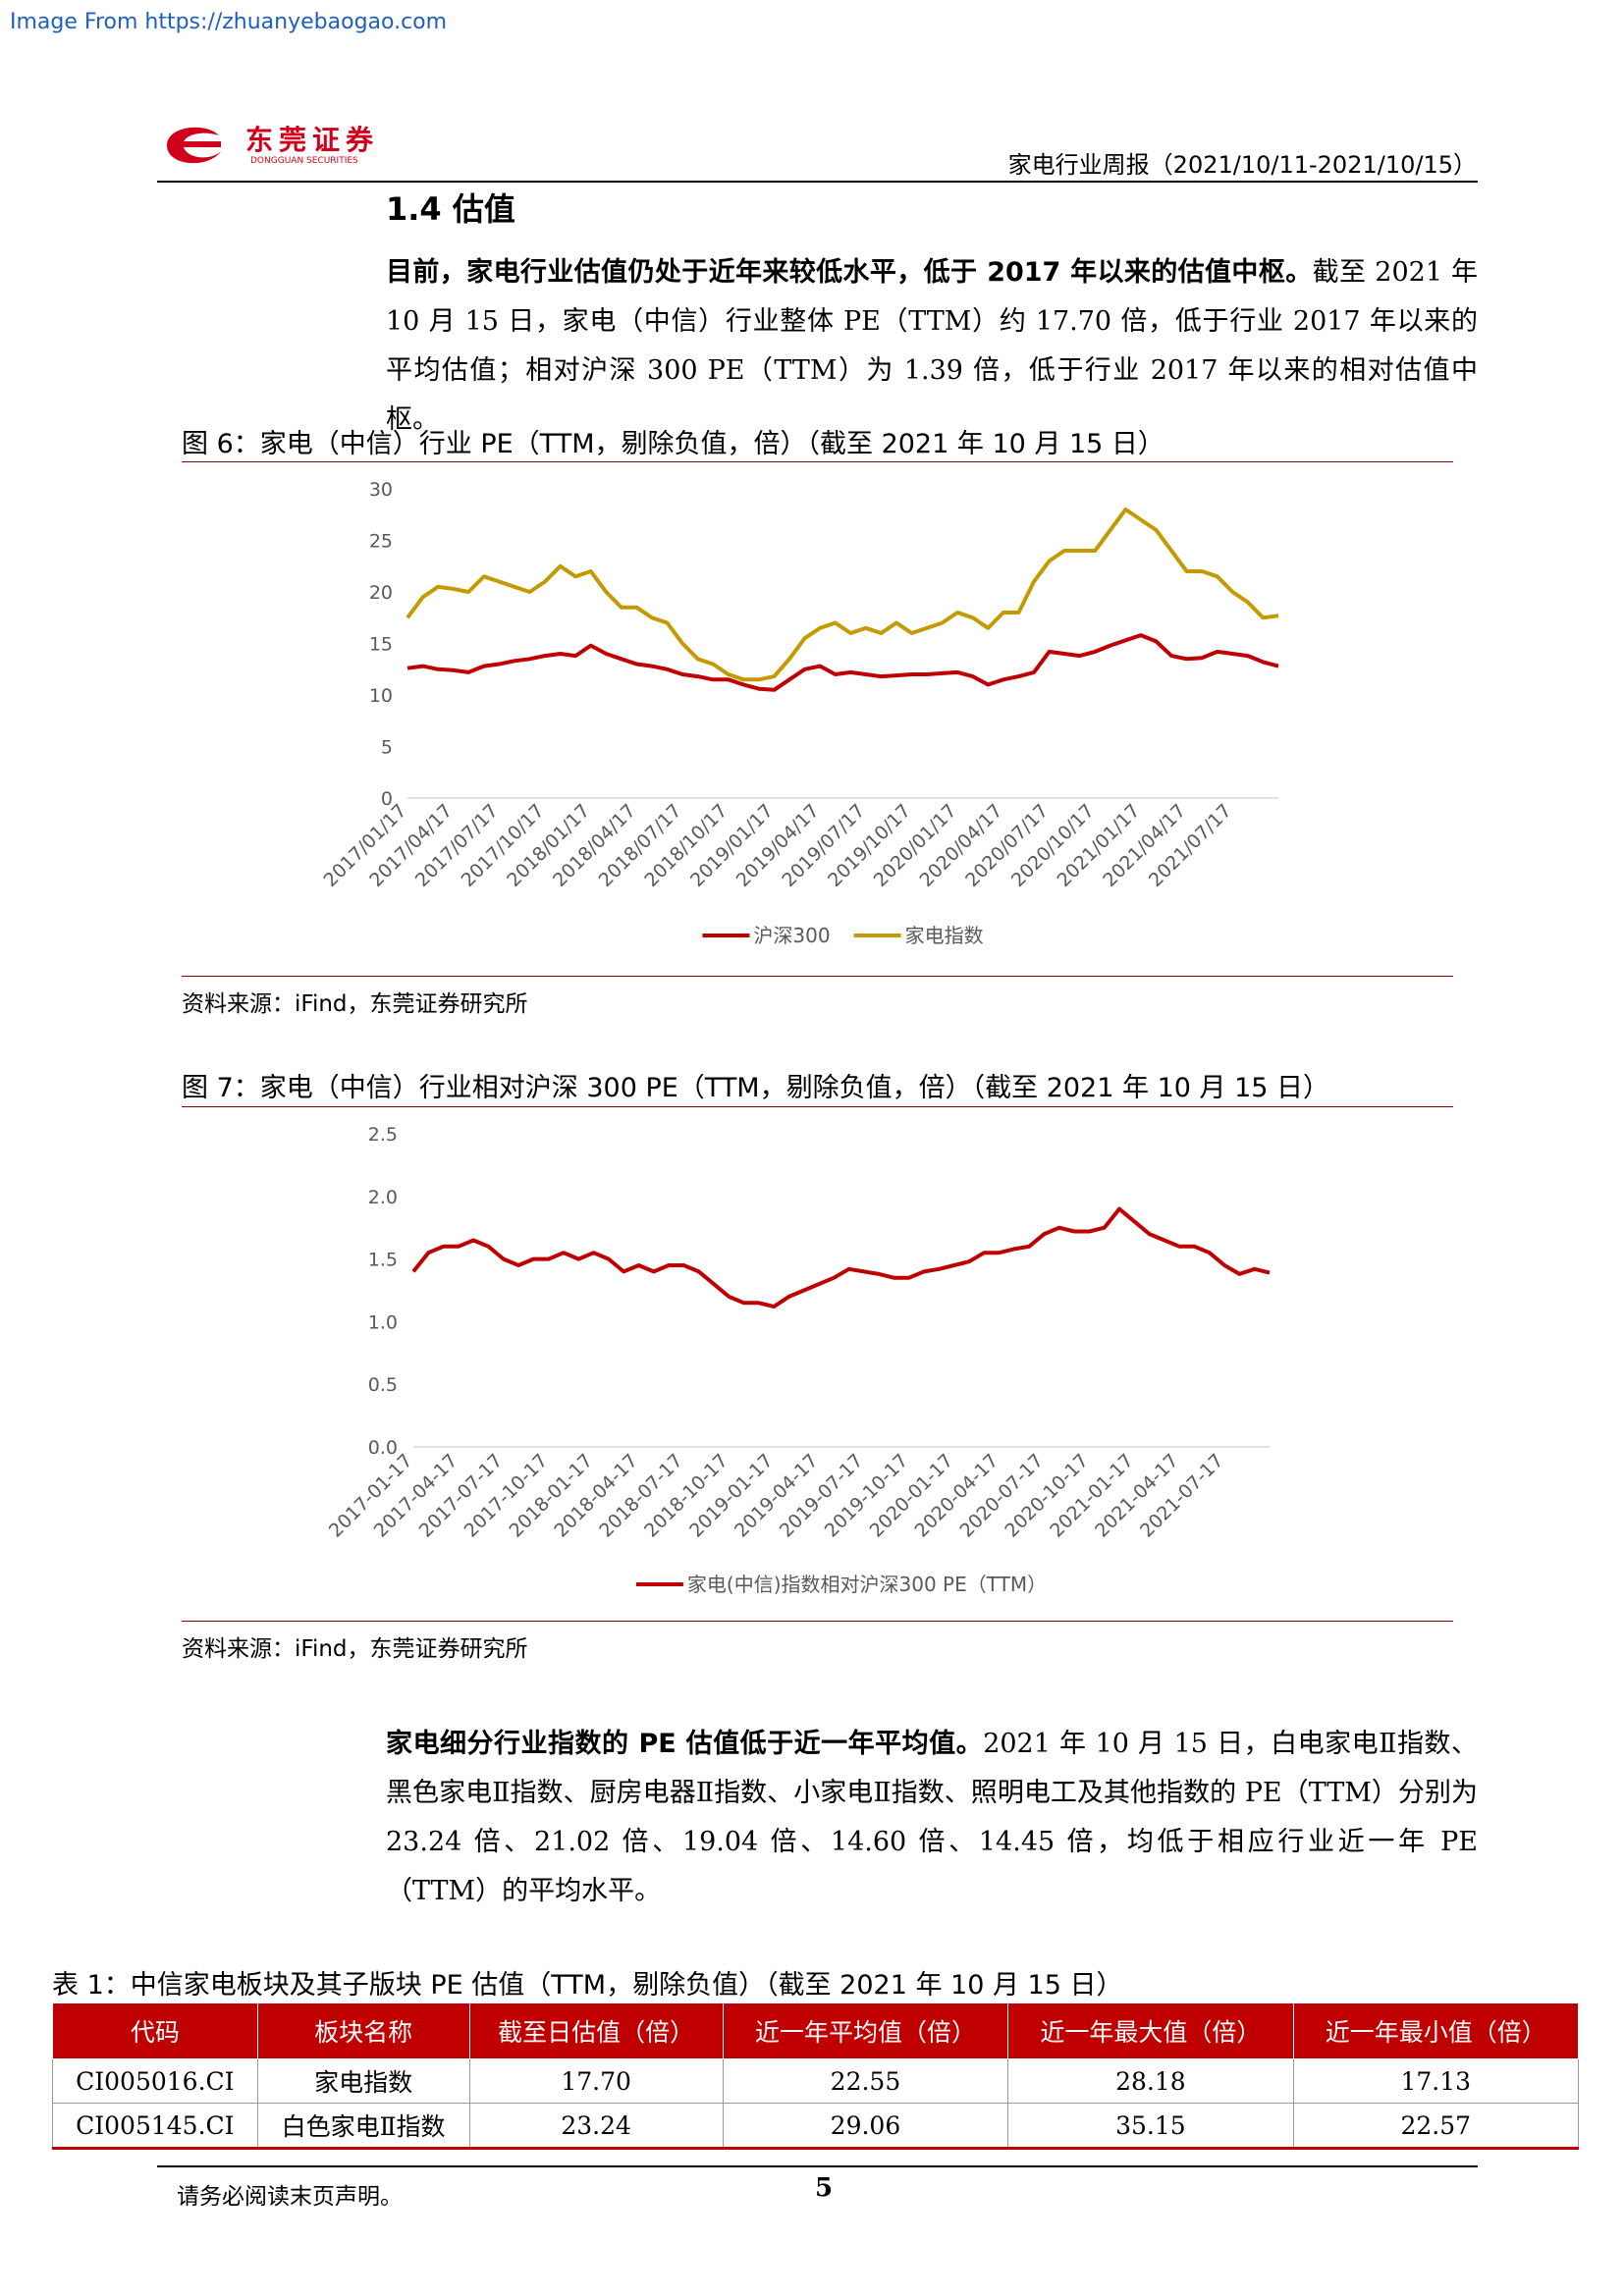  Describe the element at coordinates (363, 2081) in the screenshot. I see `table-cell: 家电指数` at that location.